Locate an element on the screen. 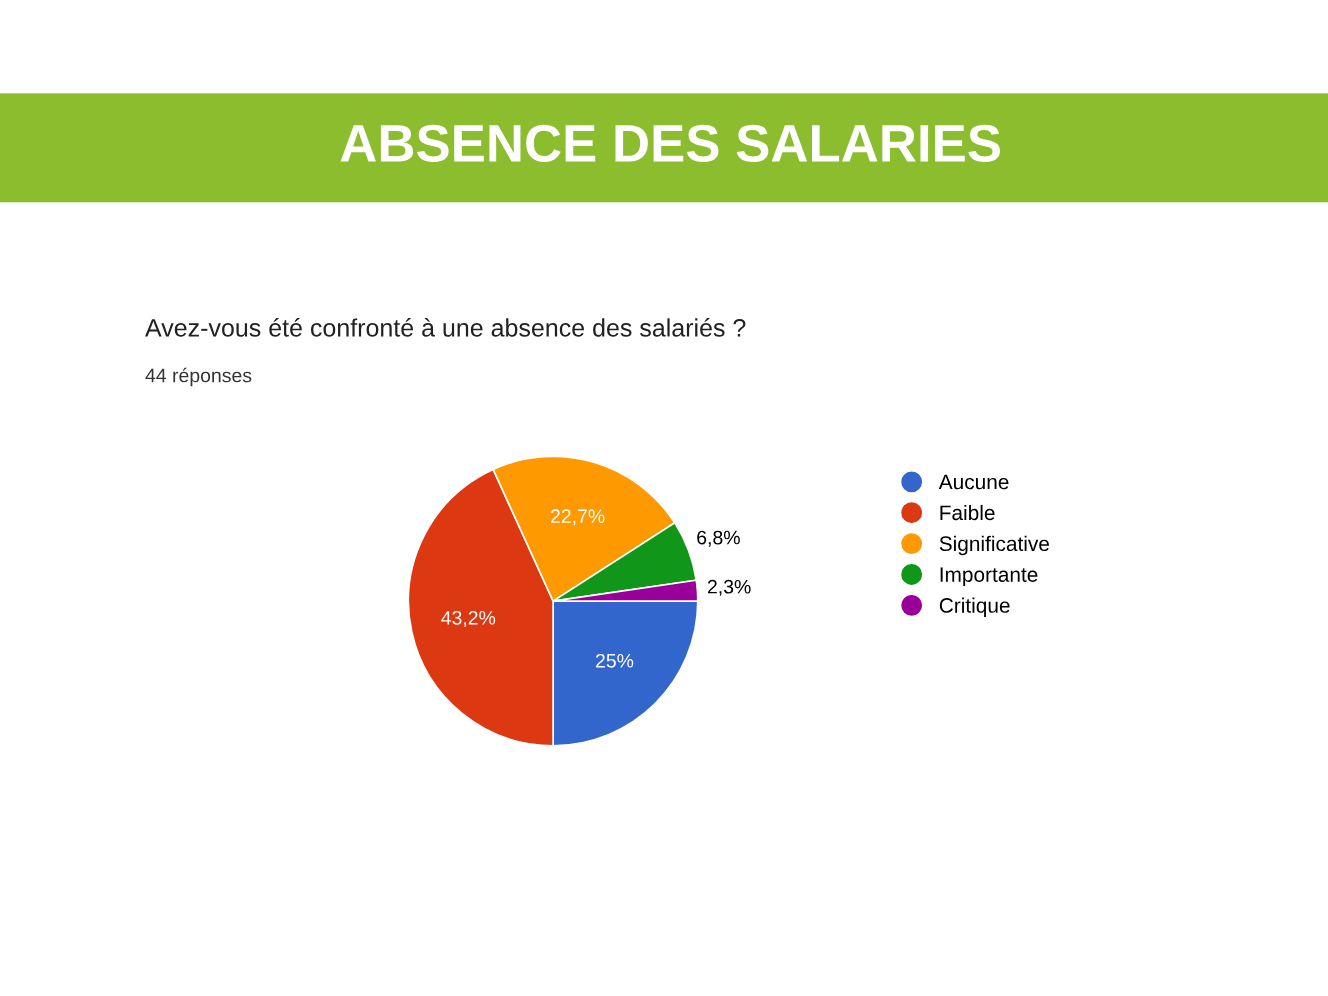 Image resolution: width=1328 pixels, height=996 pixels. legend-label: Faible is located at coordinates (967, 512).